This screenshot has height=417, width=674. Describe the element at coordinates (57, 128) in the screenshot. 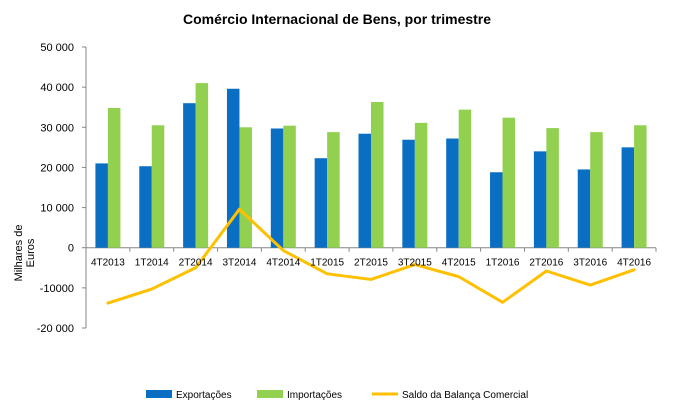

I see `y-tick-label: 30 000` at that location.